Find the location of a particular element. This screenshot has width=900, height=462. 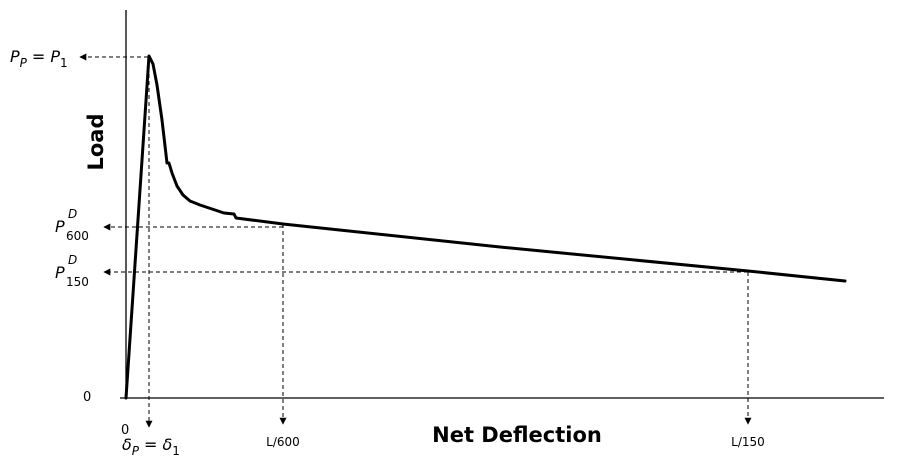

l600-label: L/600 is located at coordinates (283, 442).